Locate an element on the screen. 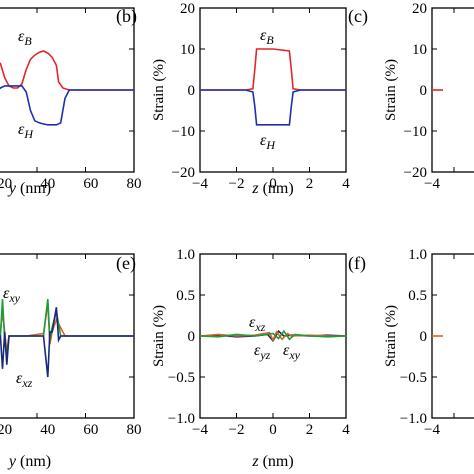 Image resolution: width=474 pixels, height=474 pixels. annotation-eps-H-b: εH is located at coordinates (268, 142).